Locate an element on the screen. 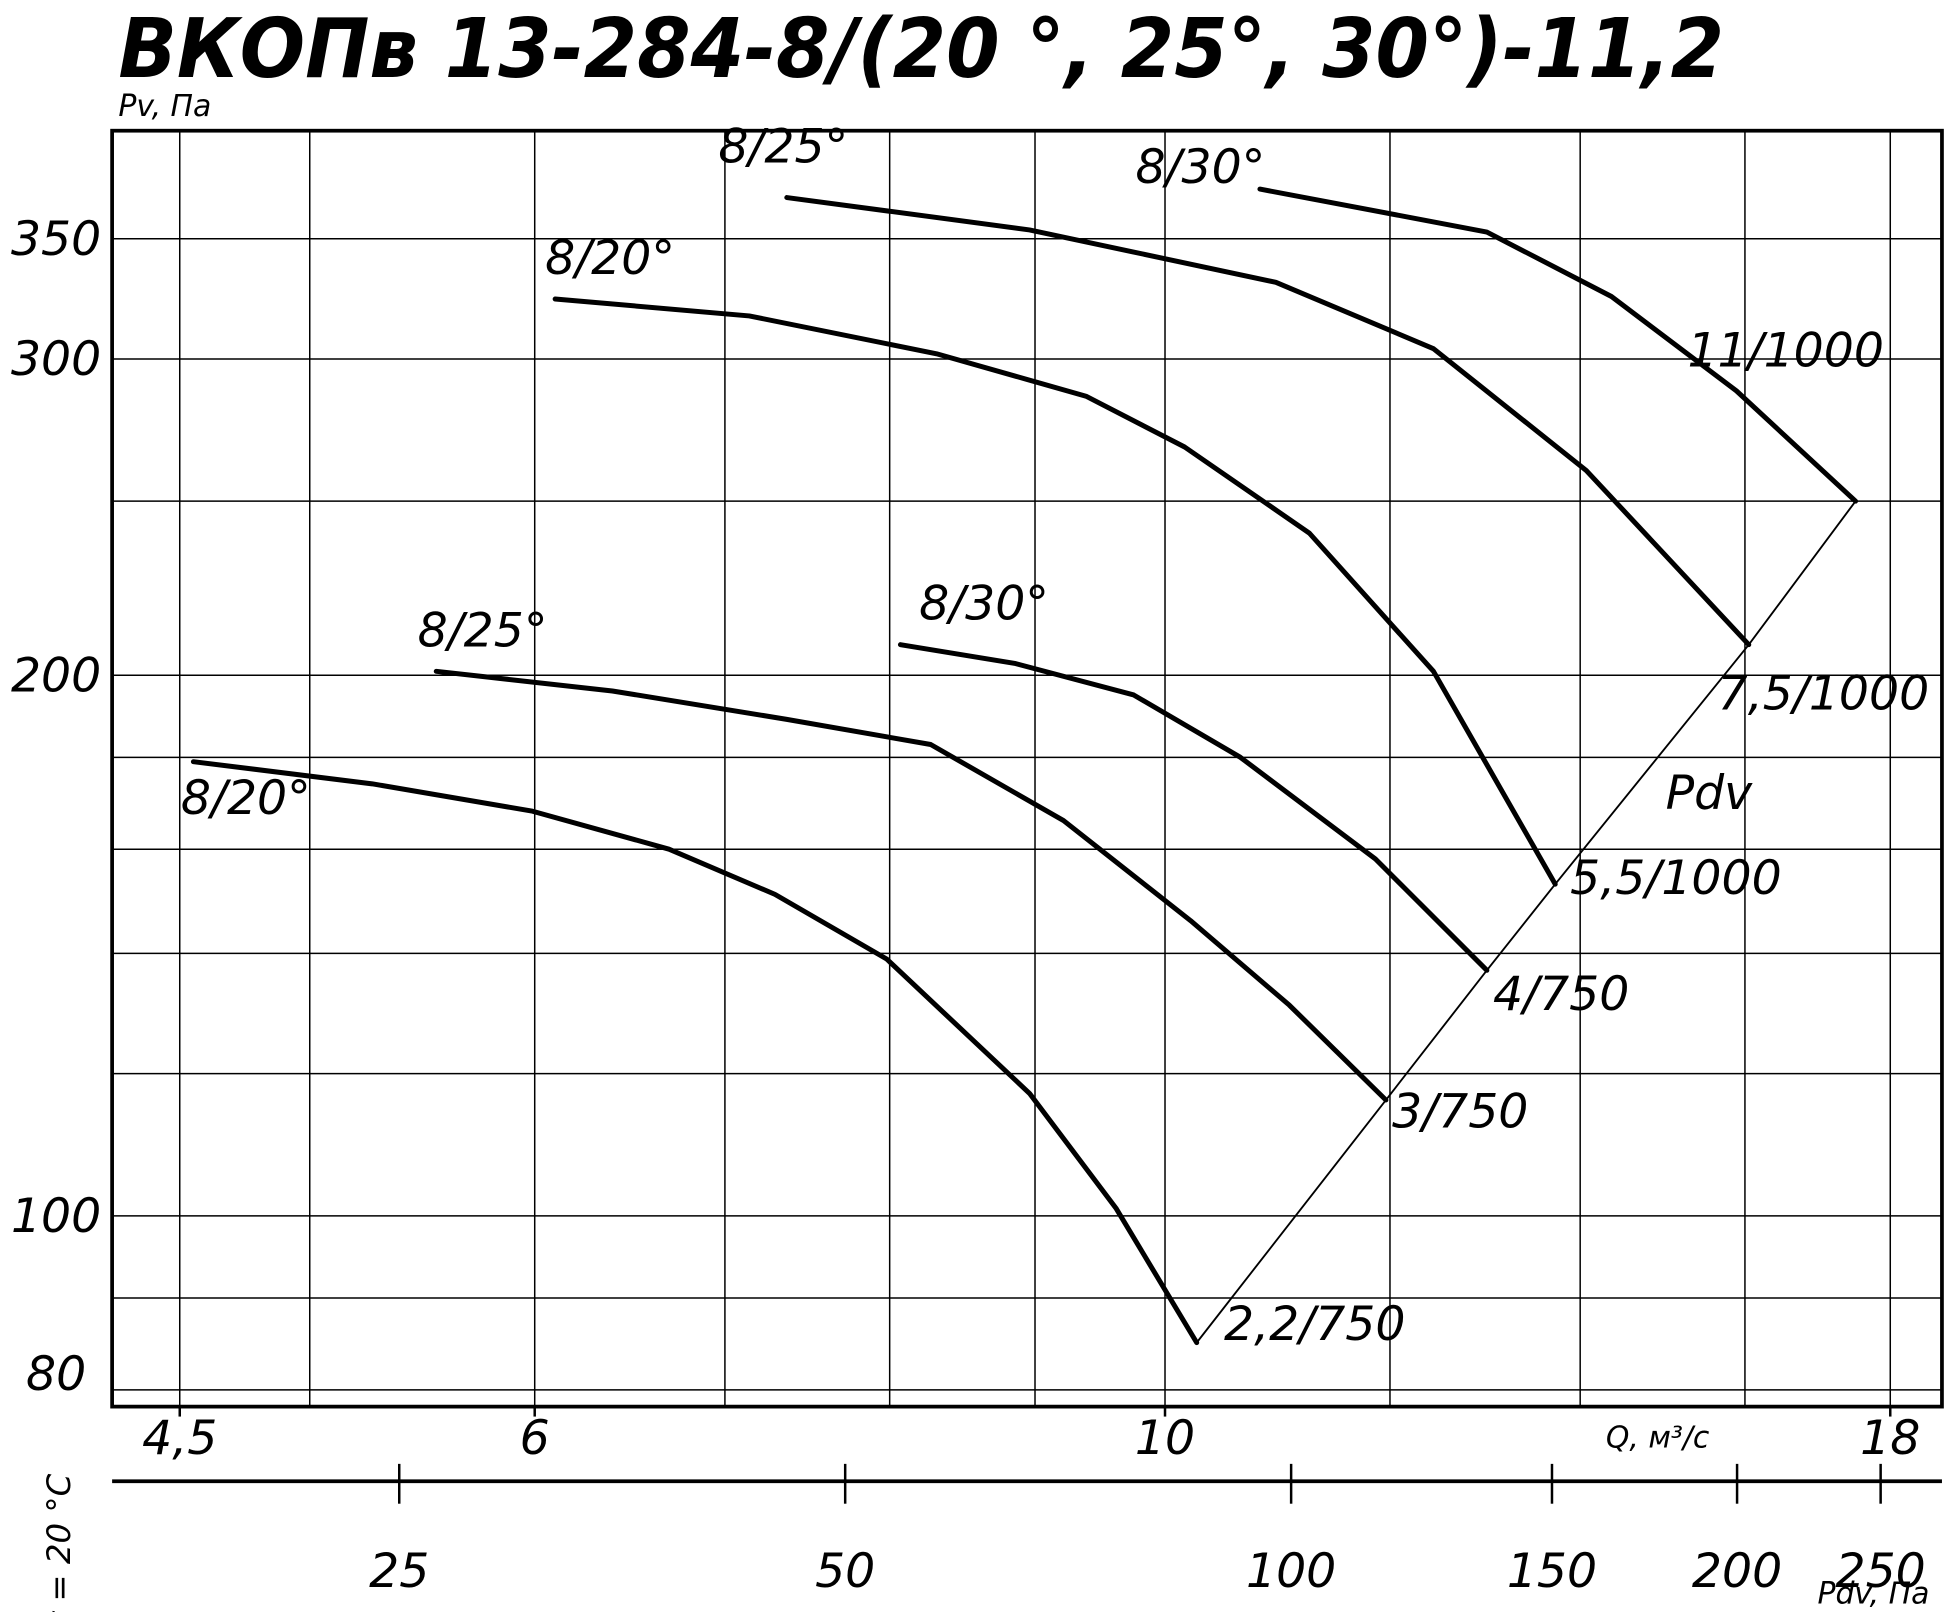  y-tick-label: 80 is located at coordinates (56, 1374).